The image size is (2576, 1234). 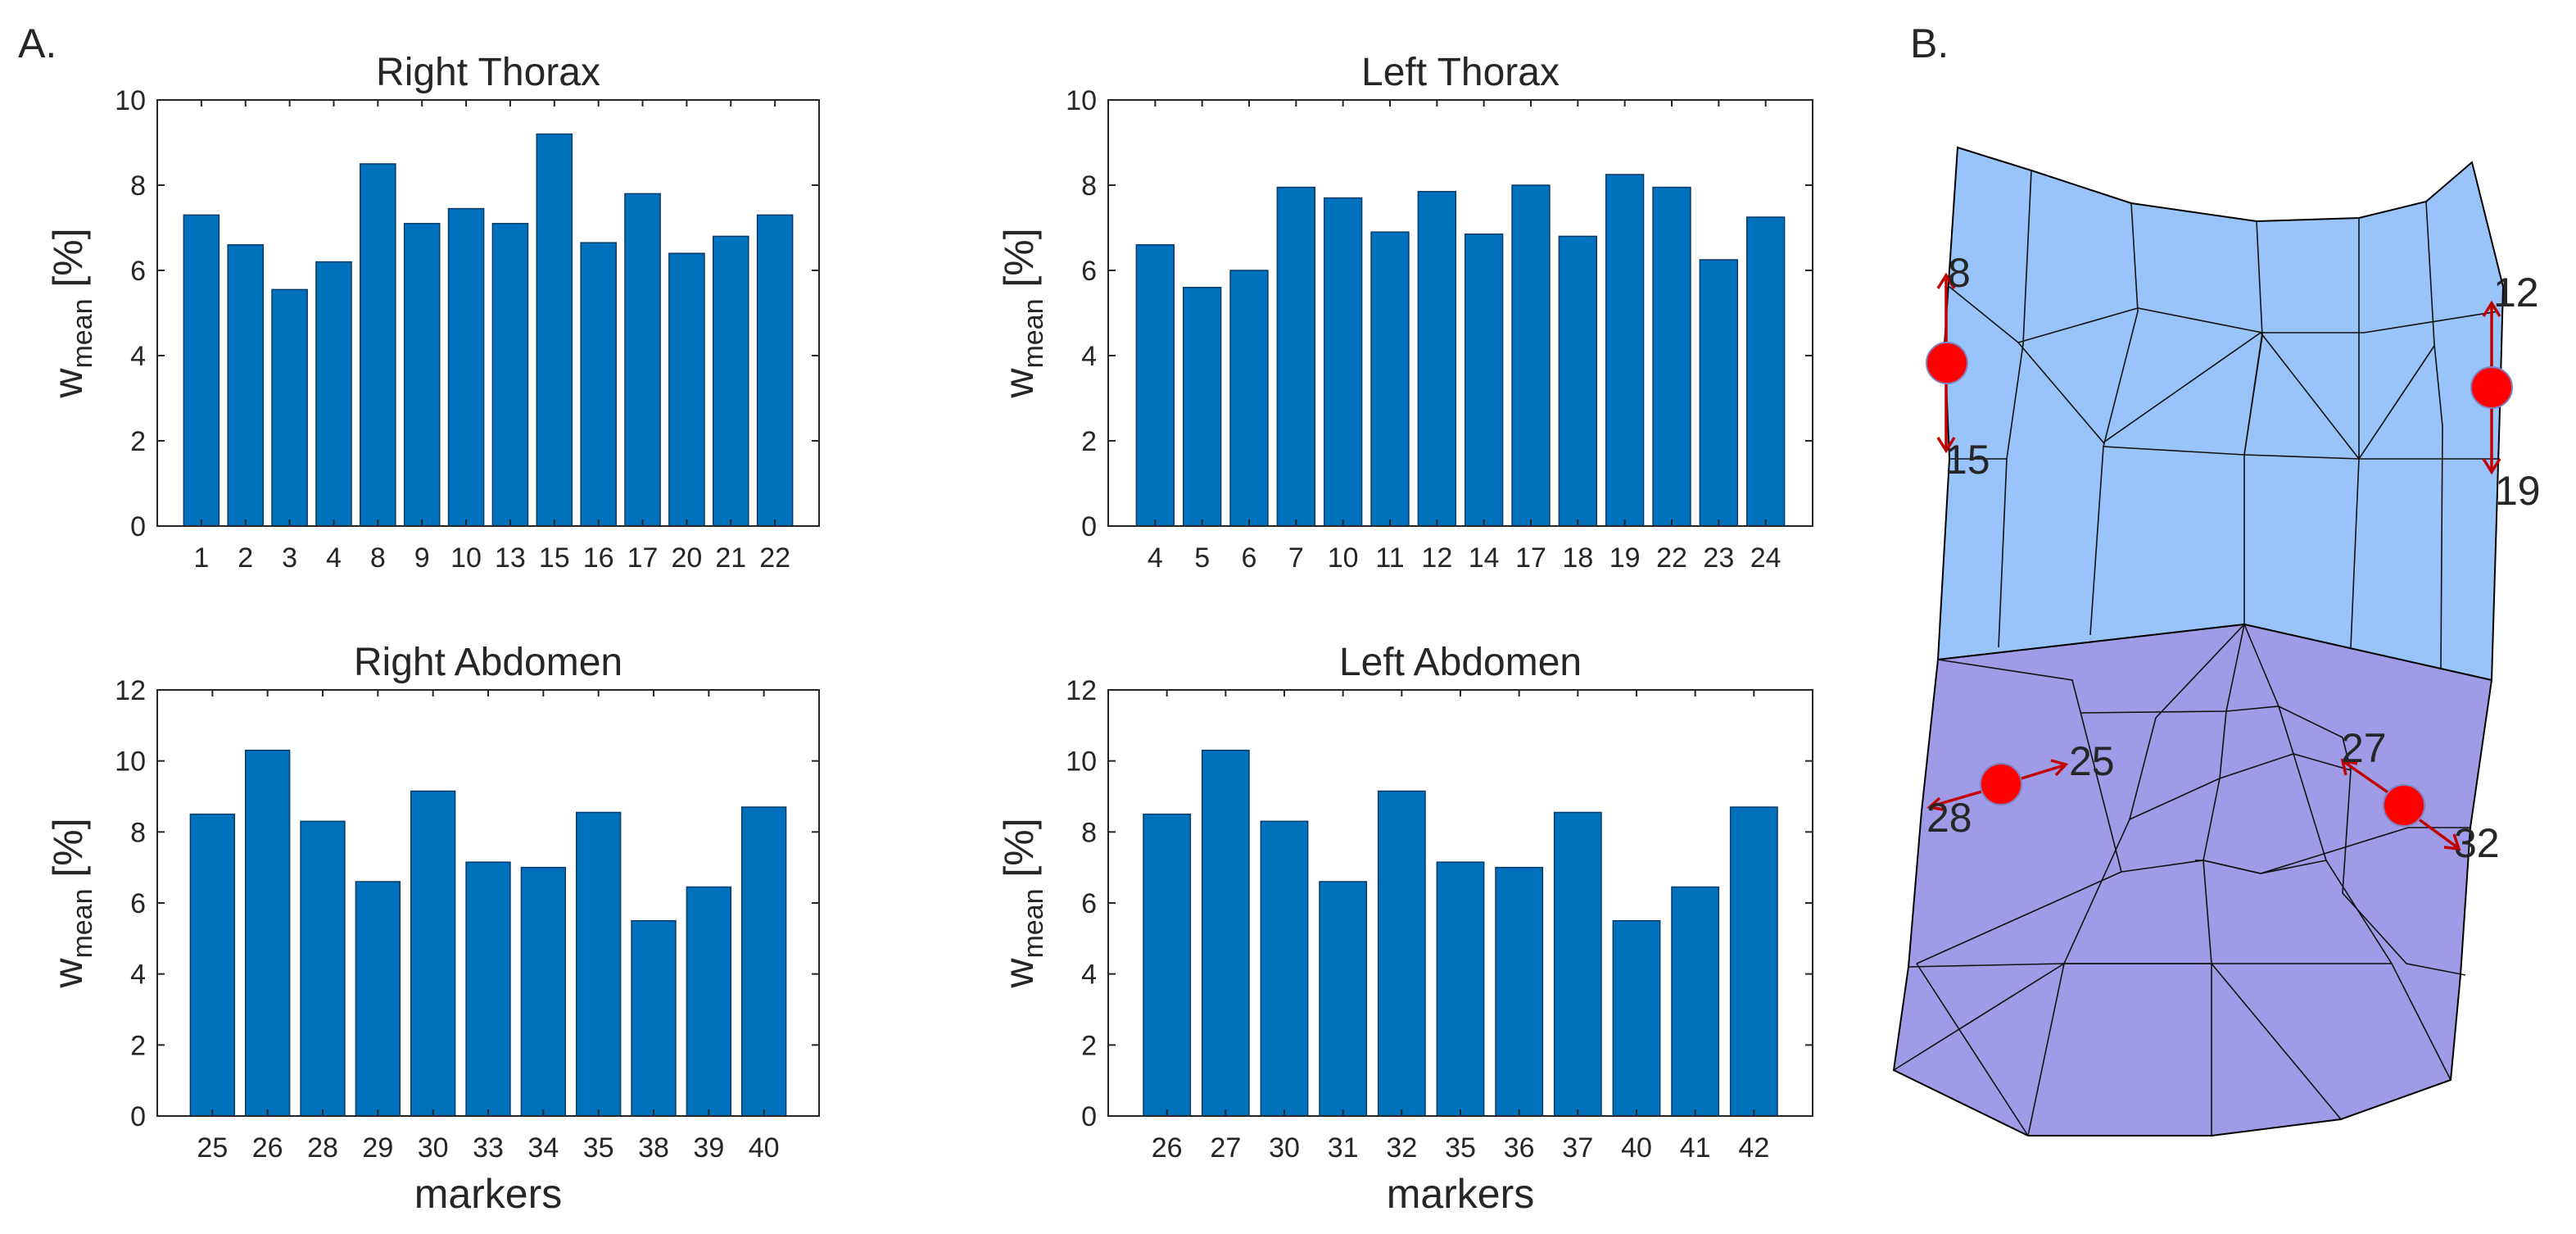 I want to click on x-tick-label: 34, so click(x=543, y=1148).